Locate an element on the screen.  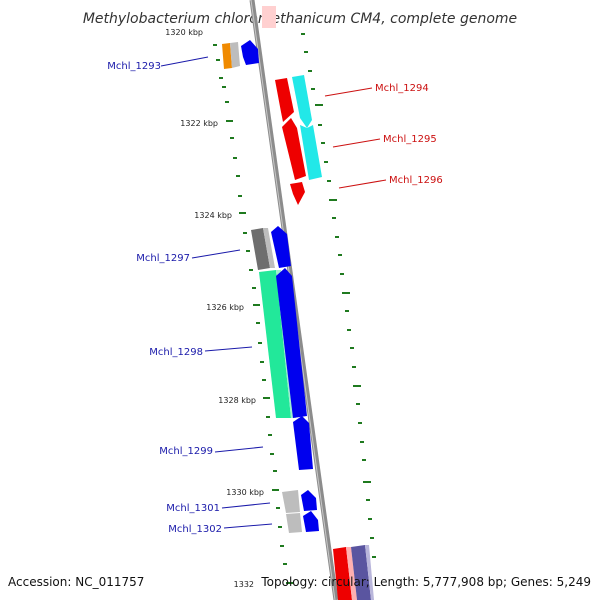
tick-label-1328: 1328 kbp is located at coordinates (237, 400).